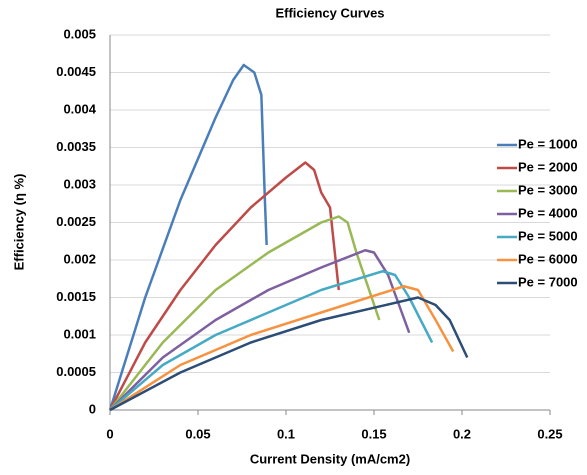 Image resolution: width=587 pixels, height=475 pixels. I want to click on x-tick-label: 0.1, so click(286, 433).